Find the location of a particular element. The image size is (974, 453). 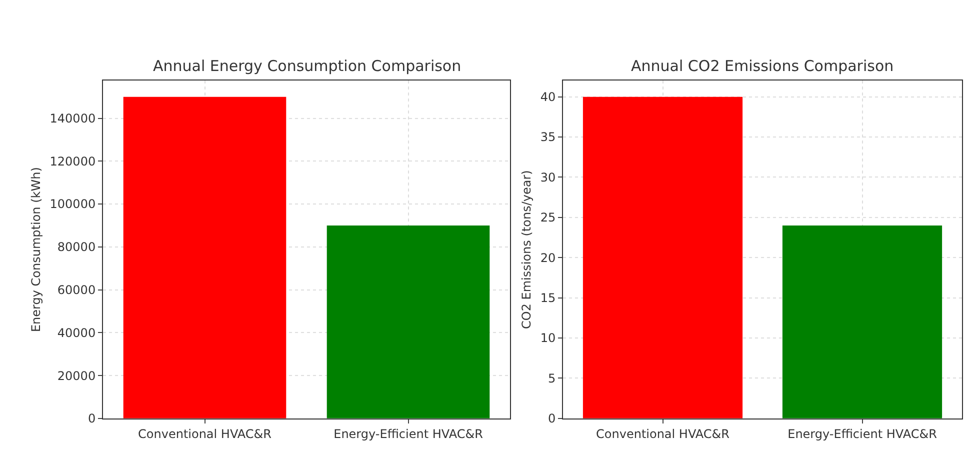

y-axis-title: CO2 Emissions (tons/year) is located at coordinates (527, 249).